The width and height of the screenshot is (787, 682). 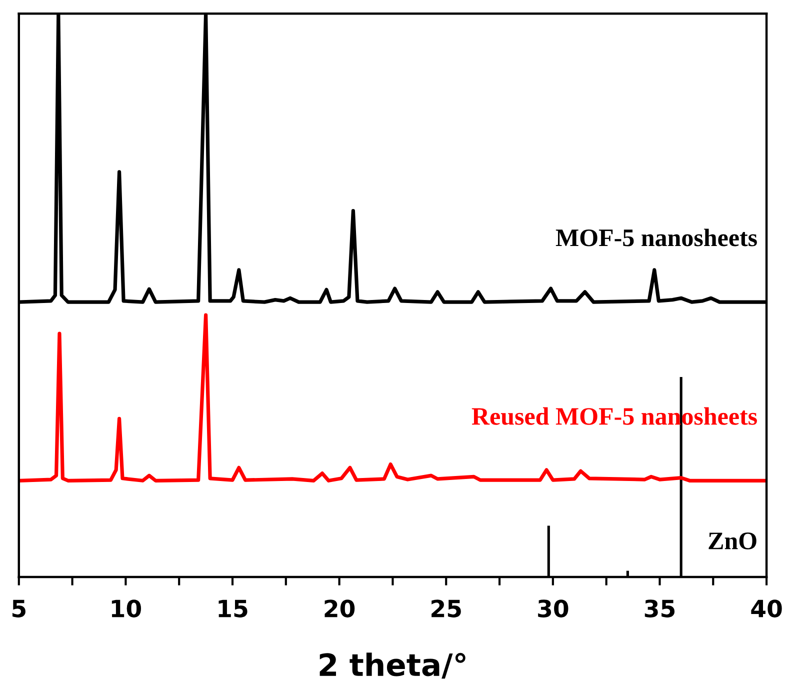 I want to click on x-tick-label: 10, so click(x=126, y=609).